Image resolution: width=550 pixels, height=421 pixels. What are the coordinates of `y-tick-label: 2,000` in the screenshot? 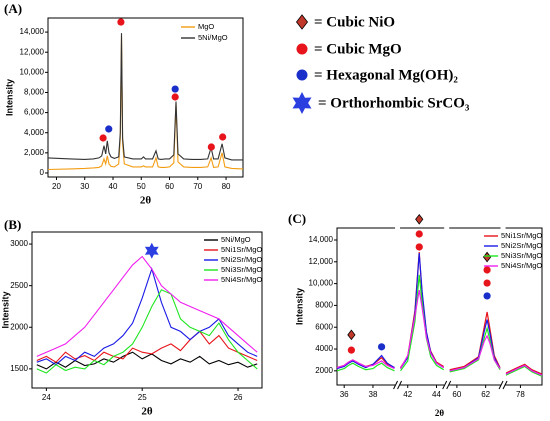 It's located at (34, 152).